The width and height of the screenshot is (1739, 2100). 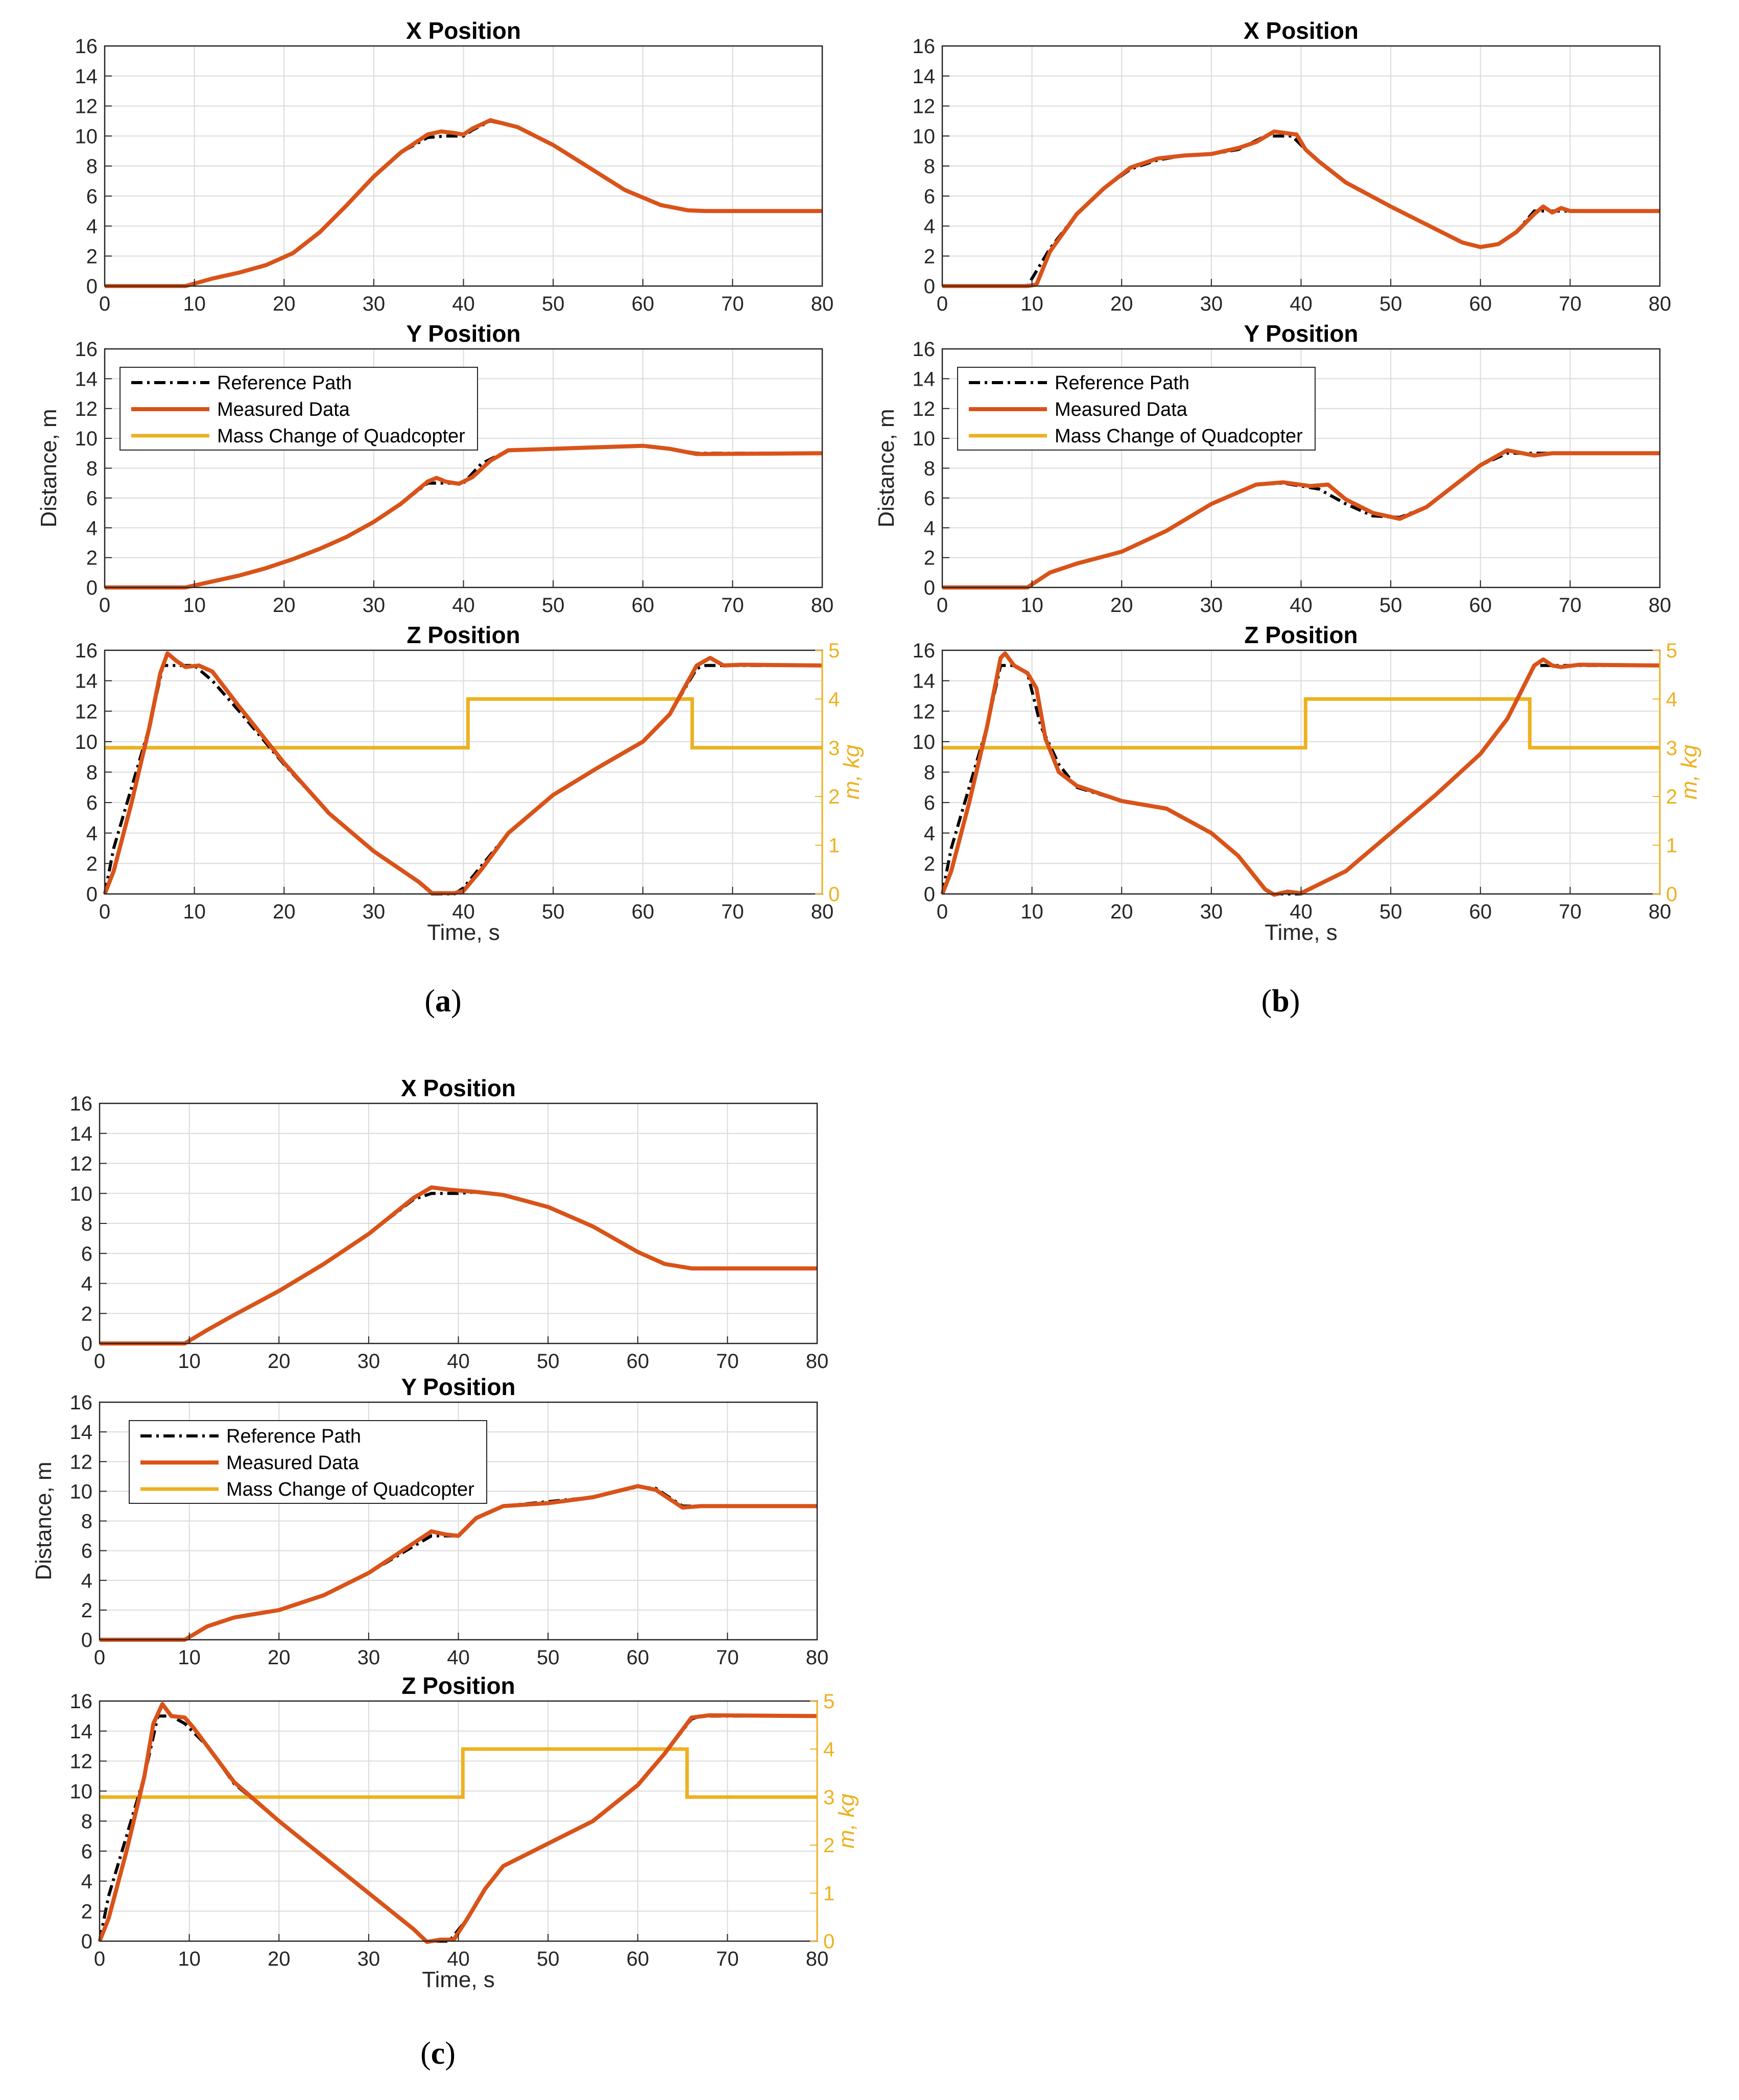 I want to click on panel-caption: (c), so click(x=438, y=2053).